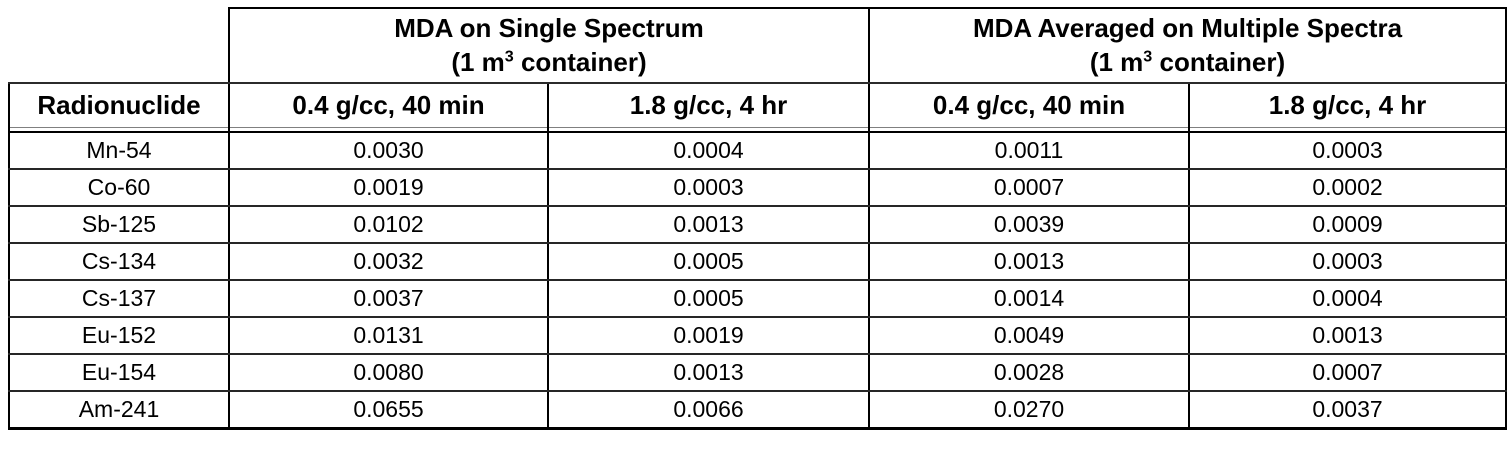 The image size is (1511, 452). I want to click on column-header-radionuclide: Radionuclide, so click(119, 105).